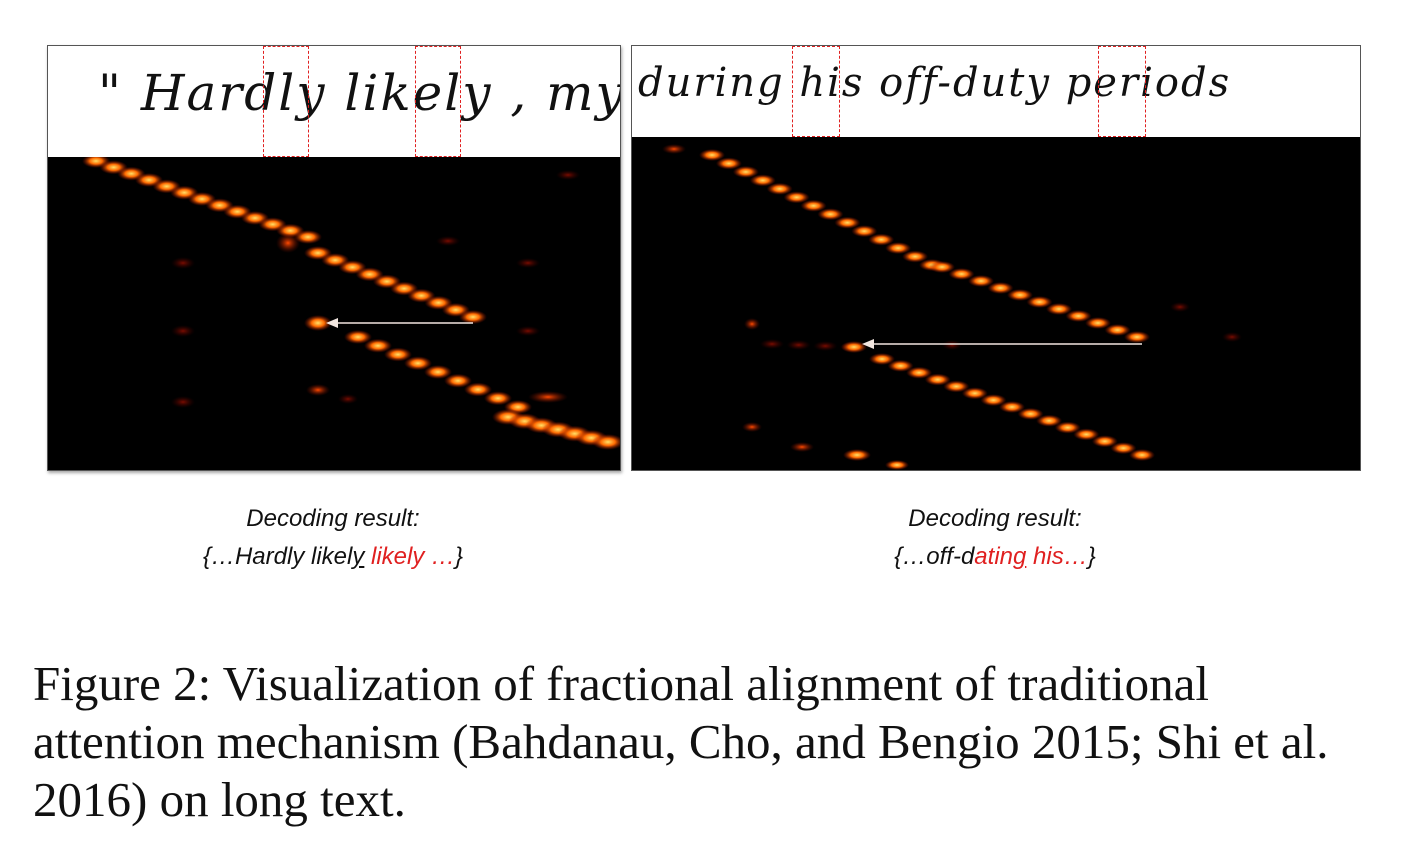 The image size is (1408, 845). Describe the element at coordinates (277, 556) in the screenshot. I see `output-left-start: {…Hardly likel` at that location.